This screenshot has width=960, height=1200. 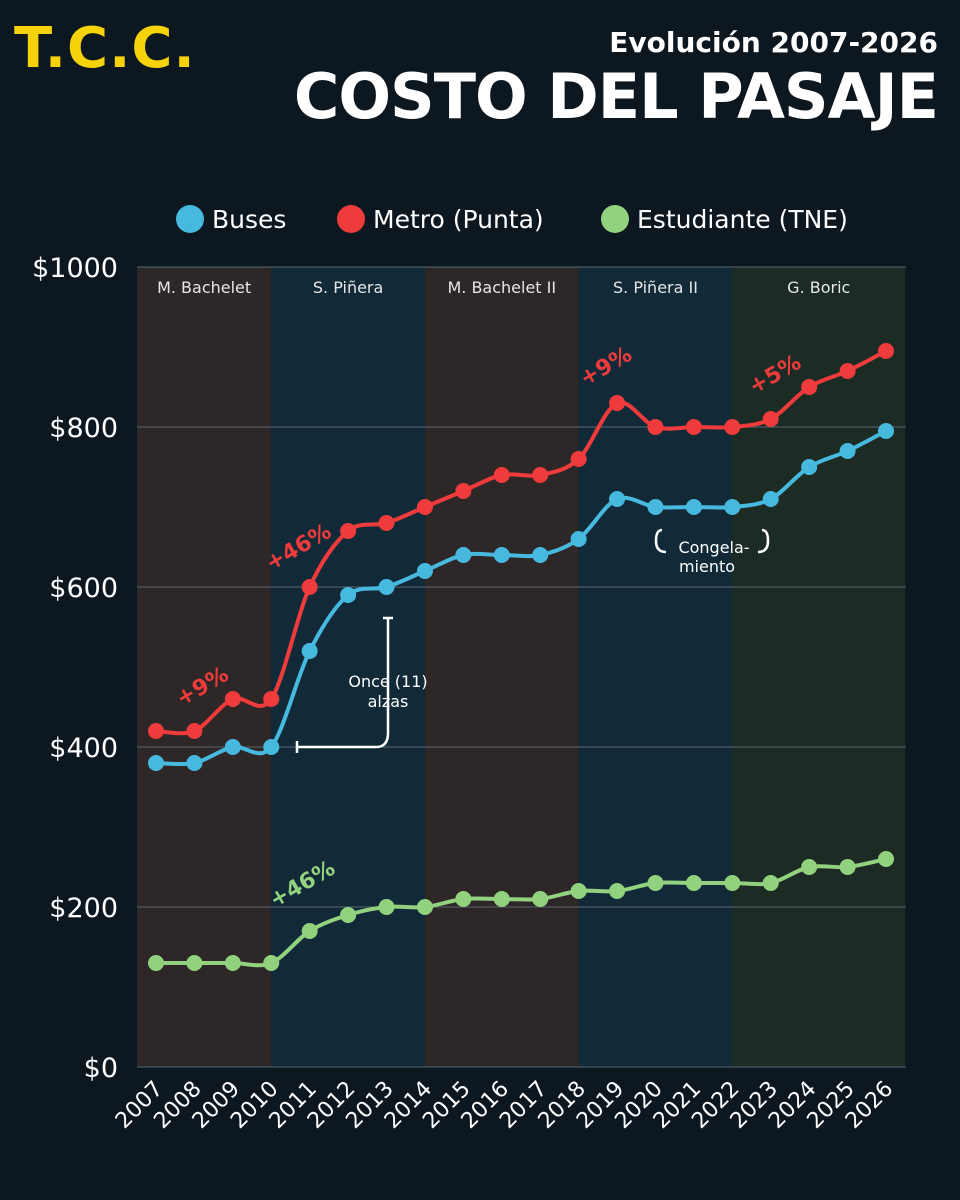 What do you see at coordinates (194, 731) in the screenshot?
I see `point-metro-punta-2008` at bounding box center [194, 731].